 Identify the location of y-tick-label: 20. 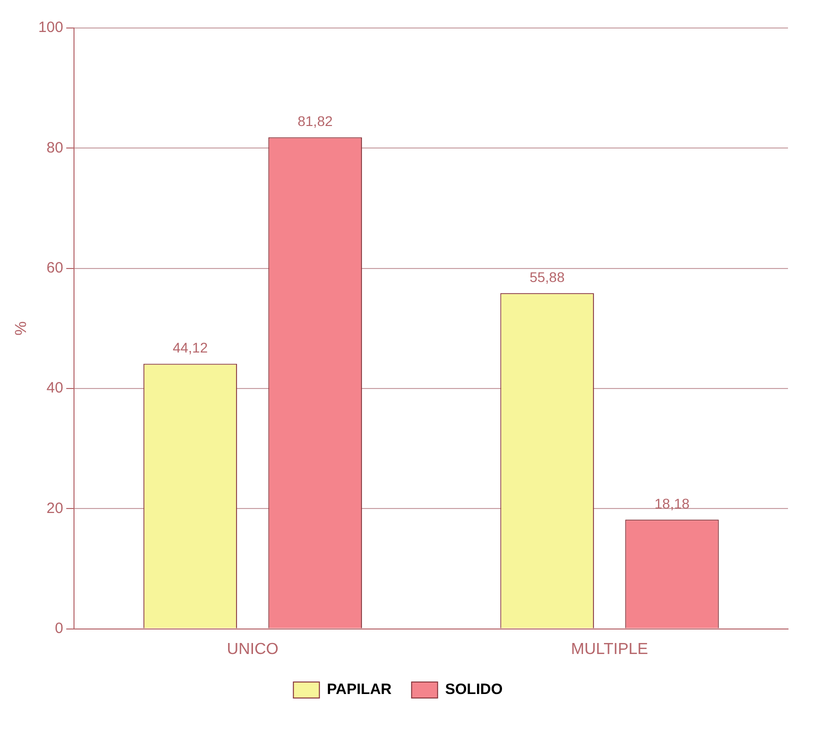
(55, 508).